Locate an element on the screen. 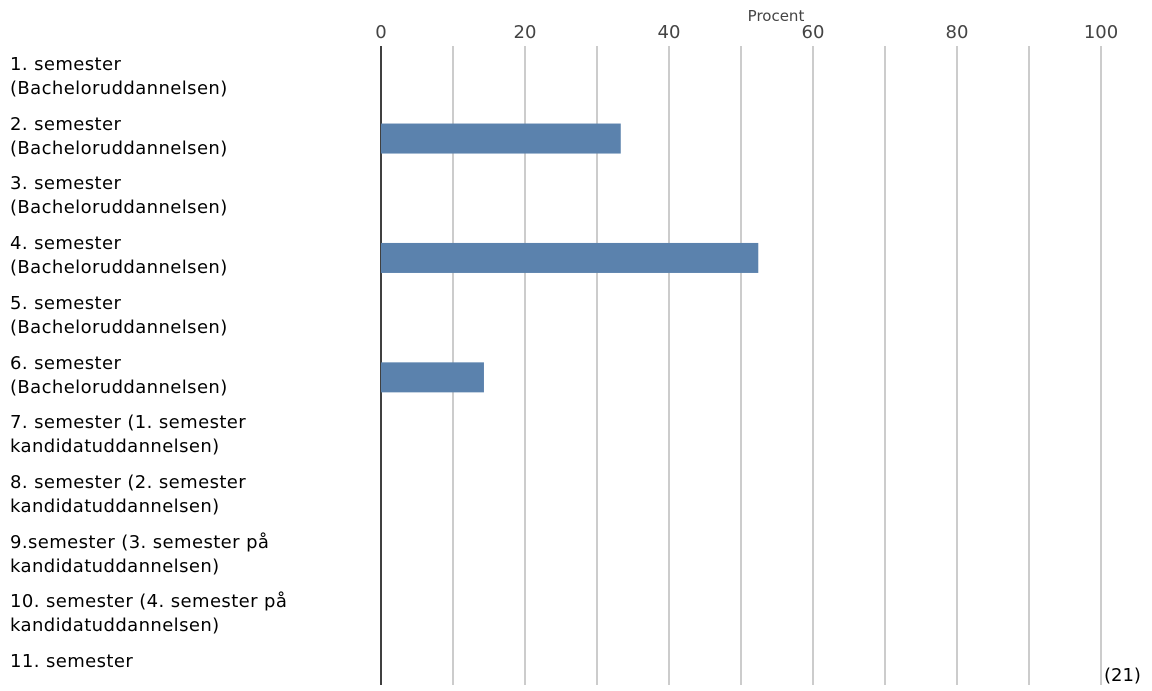 Image resolution: width=1152 pixels, height=691 pixels. x-tick-label: 100 is located at coordinates (1101, 32).